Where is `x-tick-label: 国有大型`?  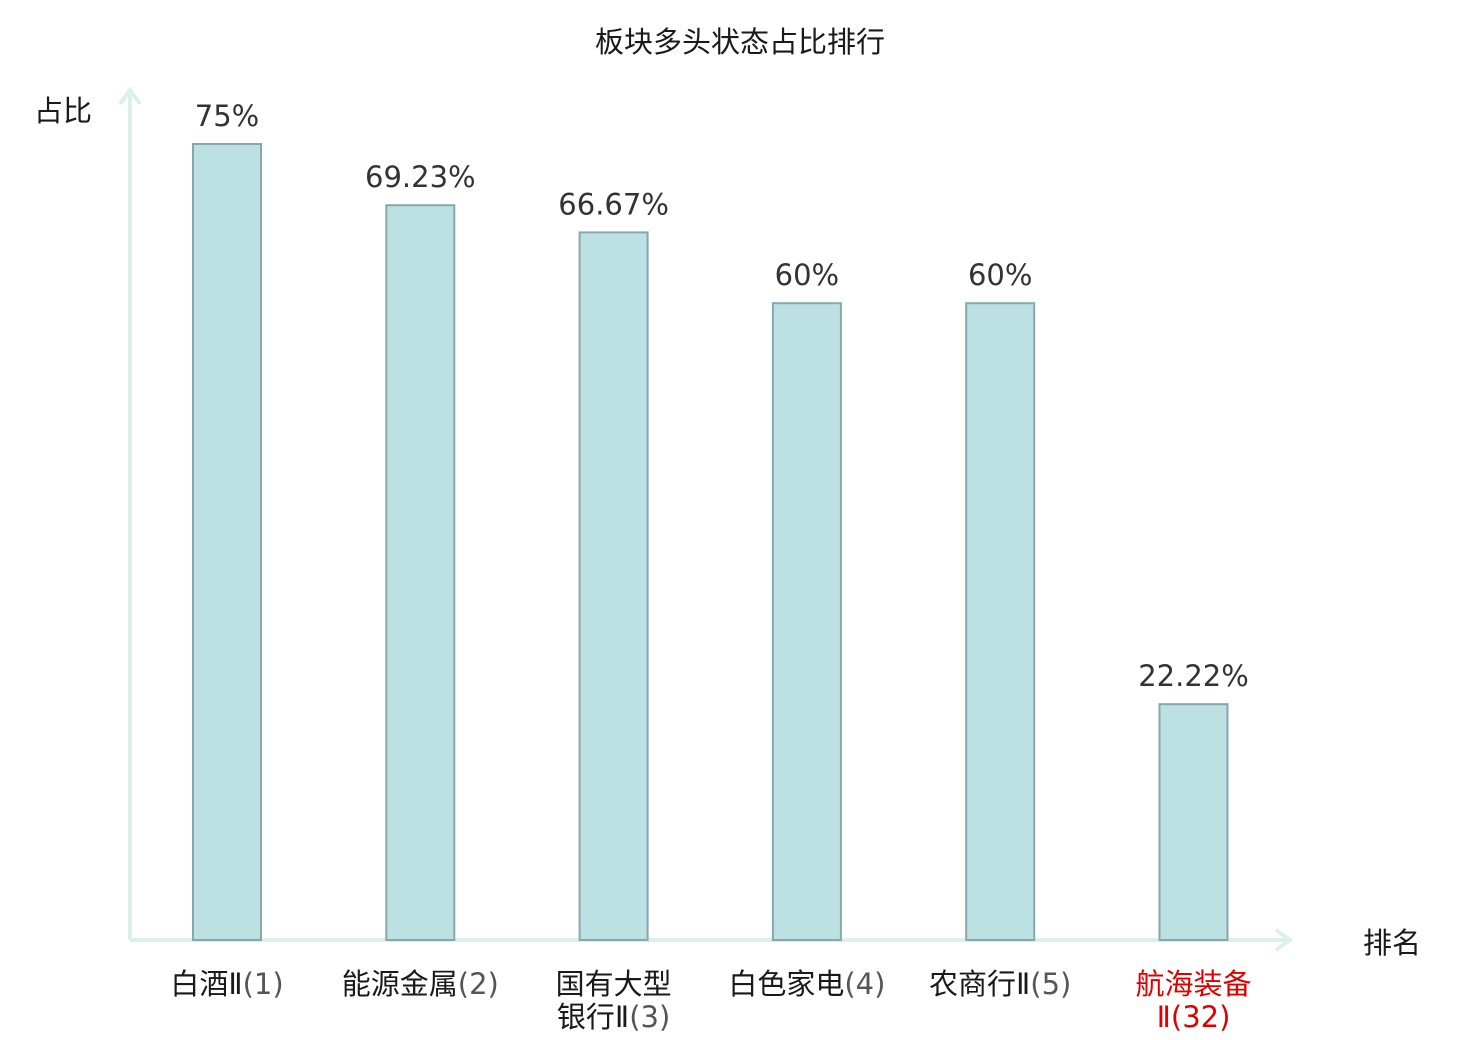 x-tick-label: 国有大型 is located at coordinates (614, 984).